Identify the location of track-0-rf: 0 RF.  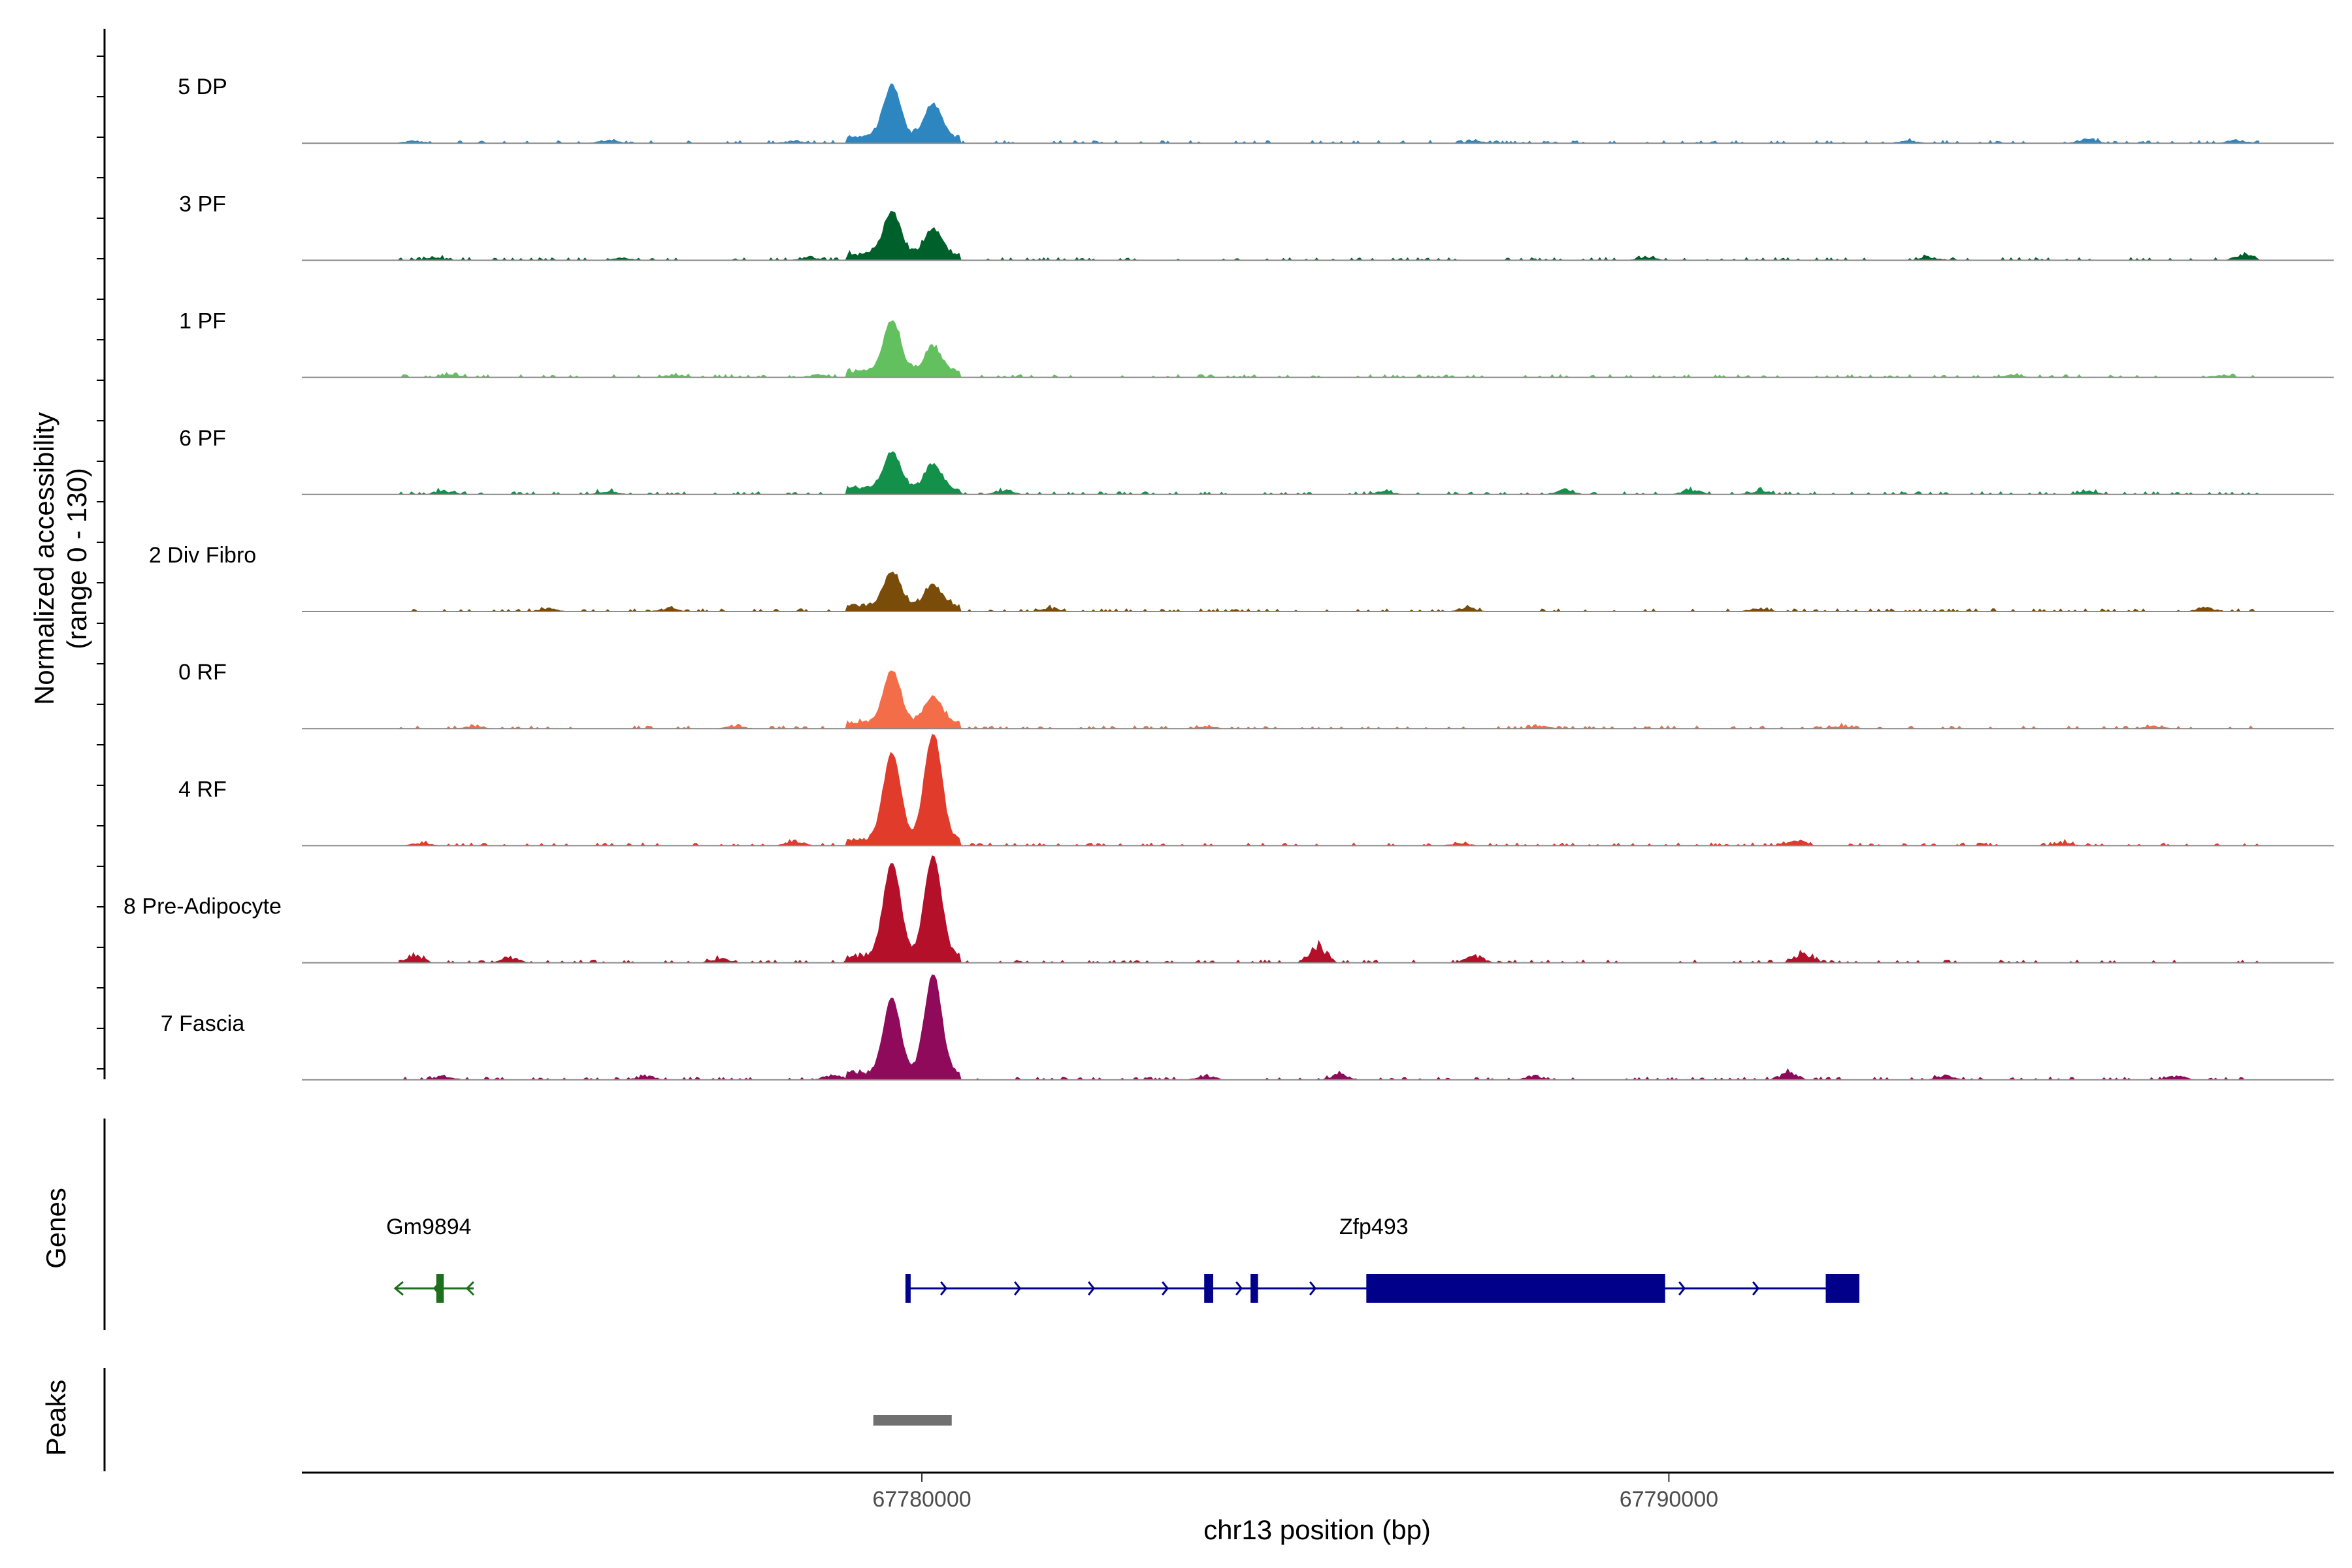
(1256, 695).